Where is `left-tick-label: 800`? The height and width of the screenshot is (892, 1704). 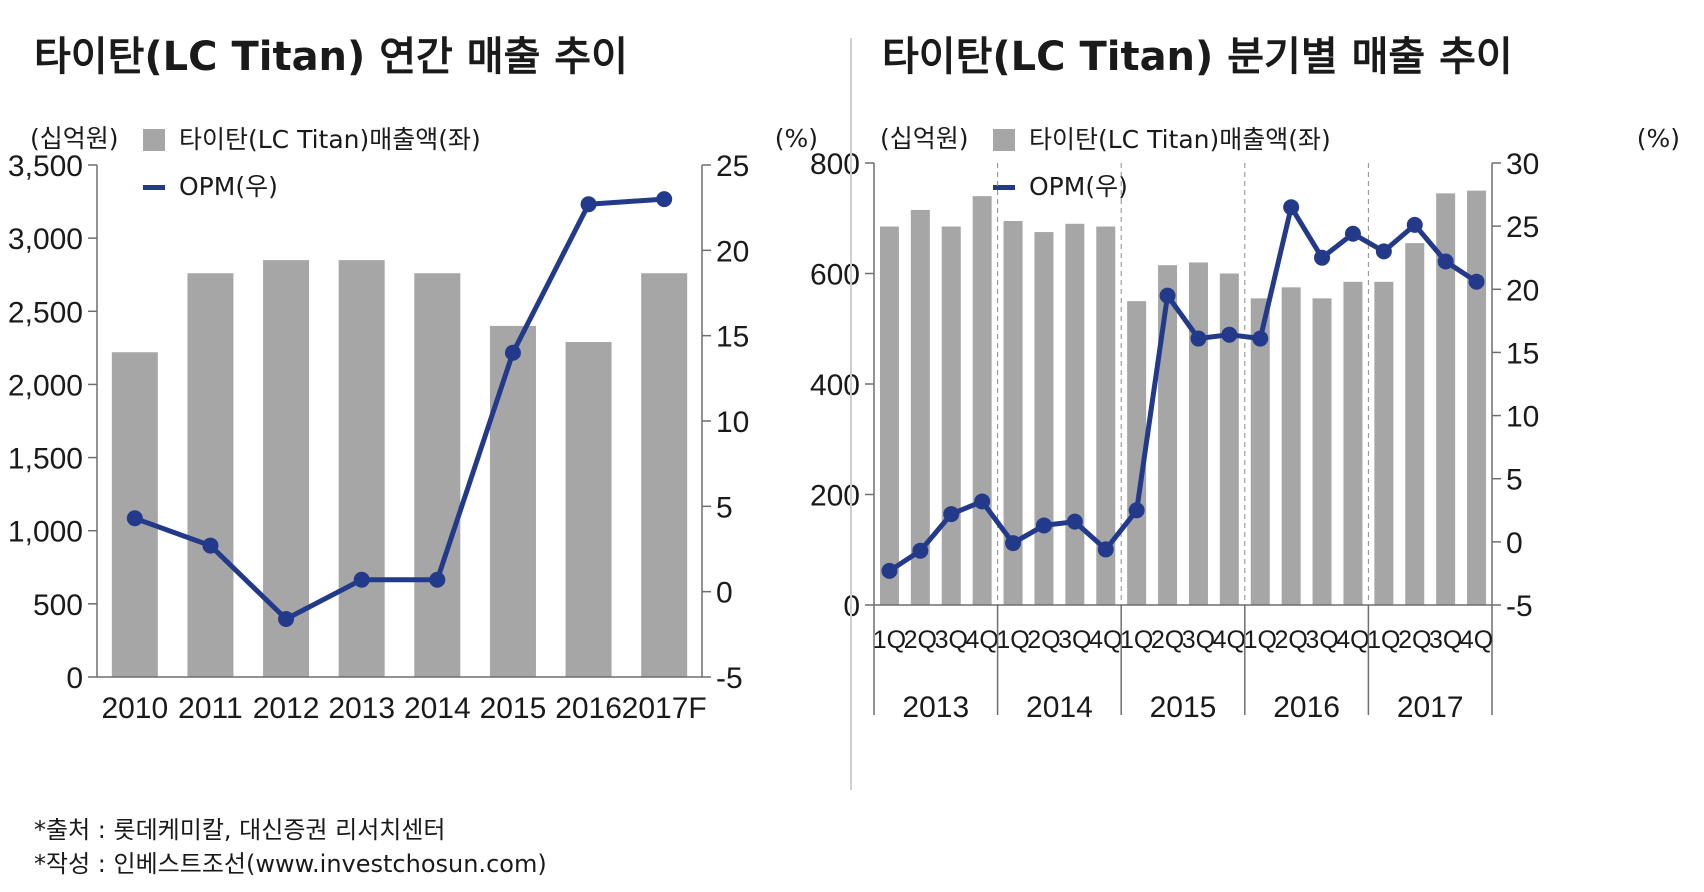
left-tick-label: 800 is located at coordinates (835, 164).